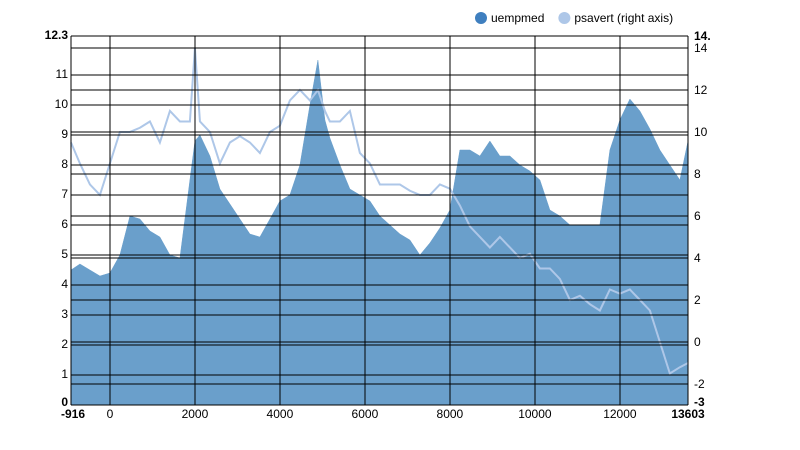 The height and width of the screenshot is (450, 800). I want to click on y2-tick-label: 4, so click(697, 258).